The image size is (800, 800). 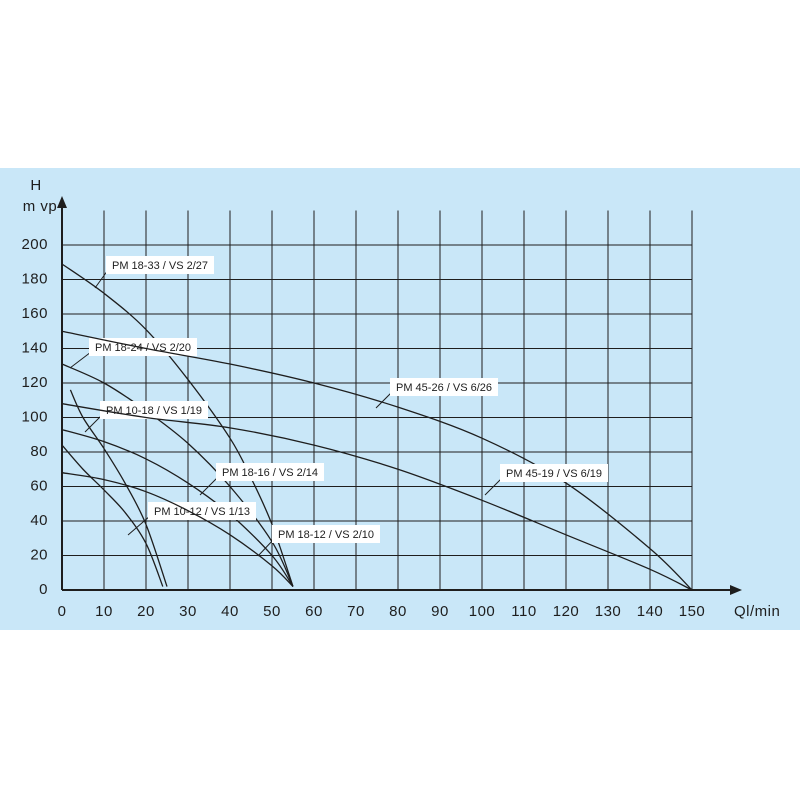 What do you see at coordinates (34, 347) in the screenshot?
I see `y-tick-label: 140` at bounding box center [34, 347].